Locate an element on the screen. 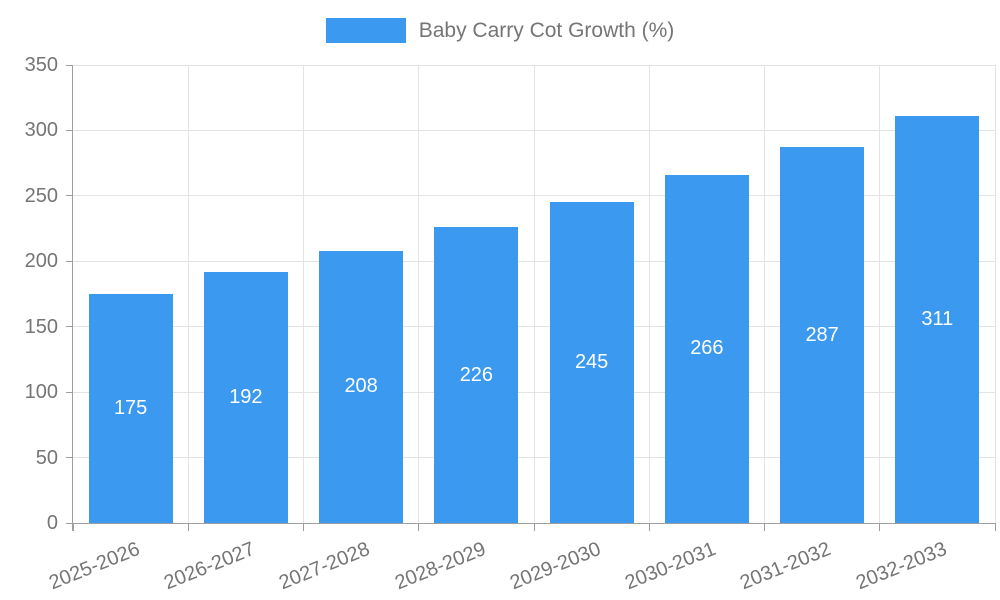 The image size is (1000, 600). bar: 245 is located at coordinates (591, 362).